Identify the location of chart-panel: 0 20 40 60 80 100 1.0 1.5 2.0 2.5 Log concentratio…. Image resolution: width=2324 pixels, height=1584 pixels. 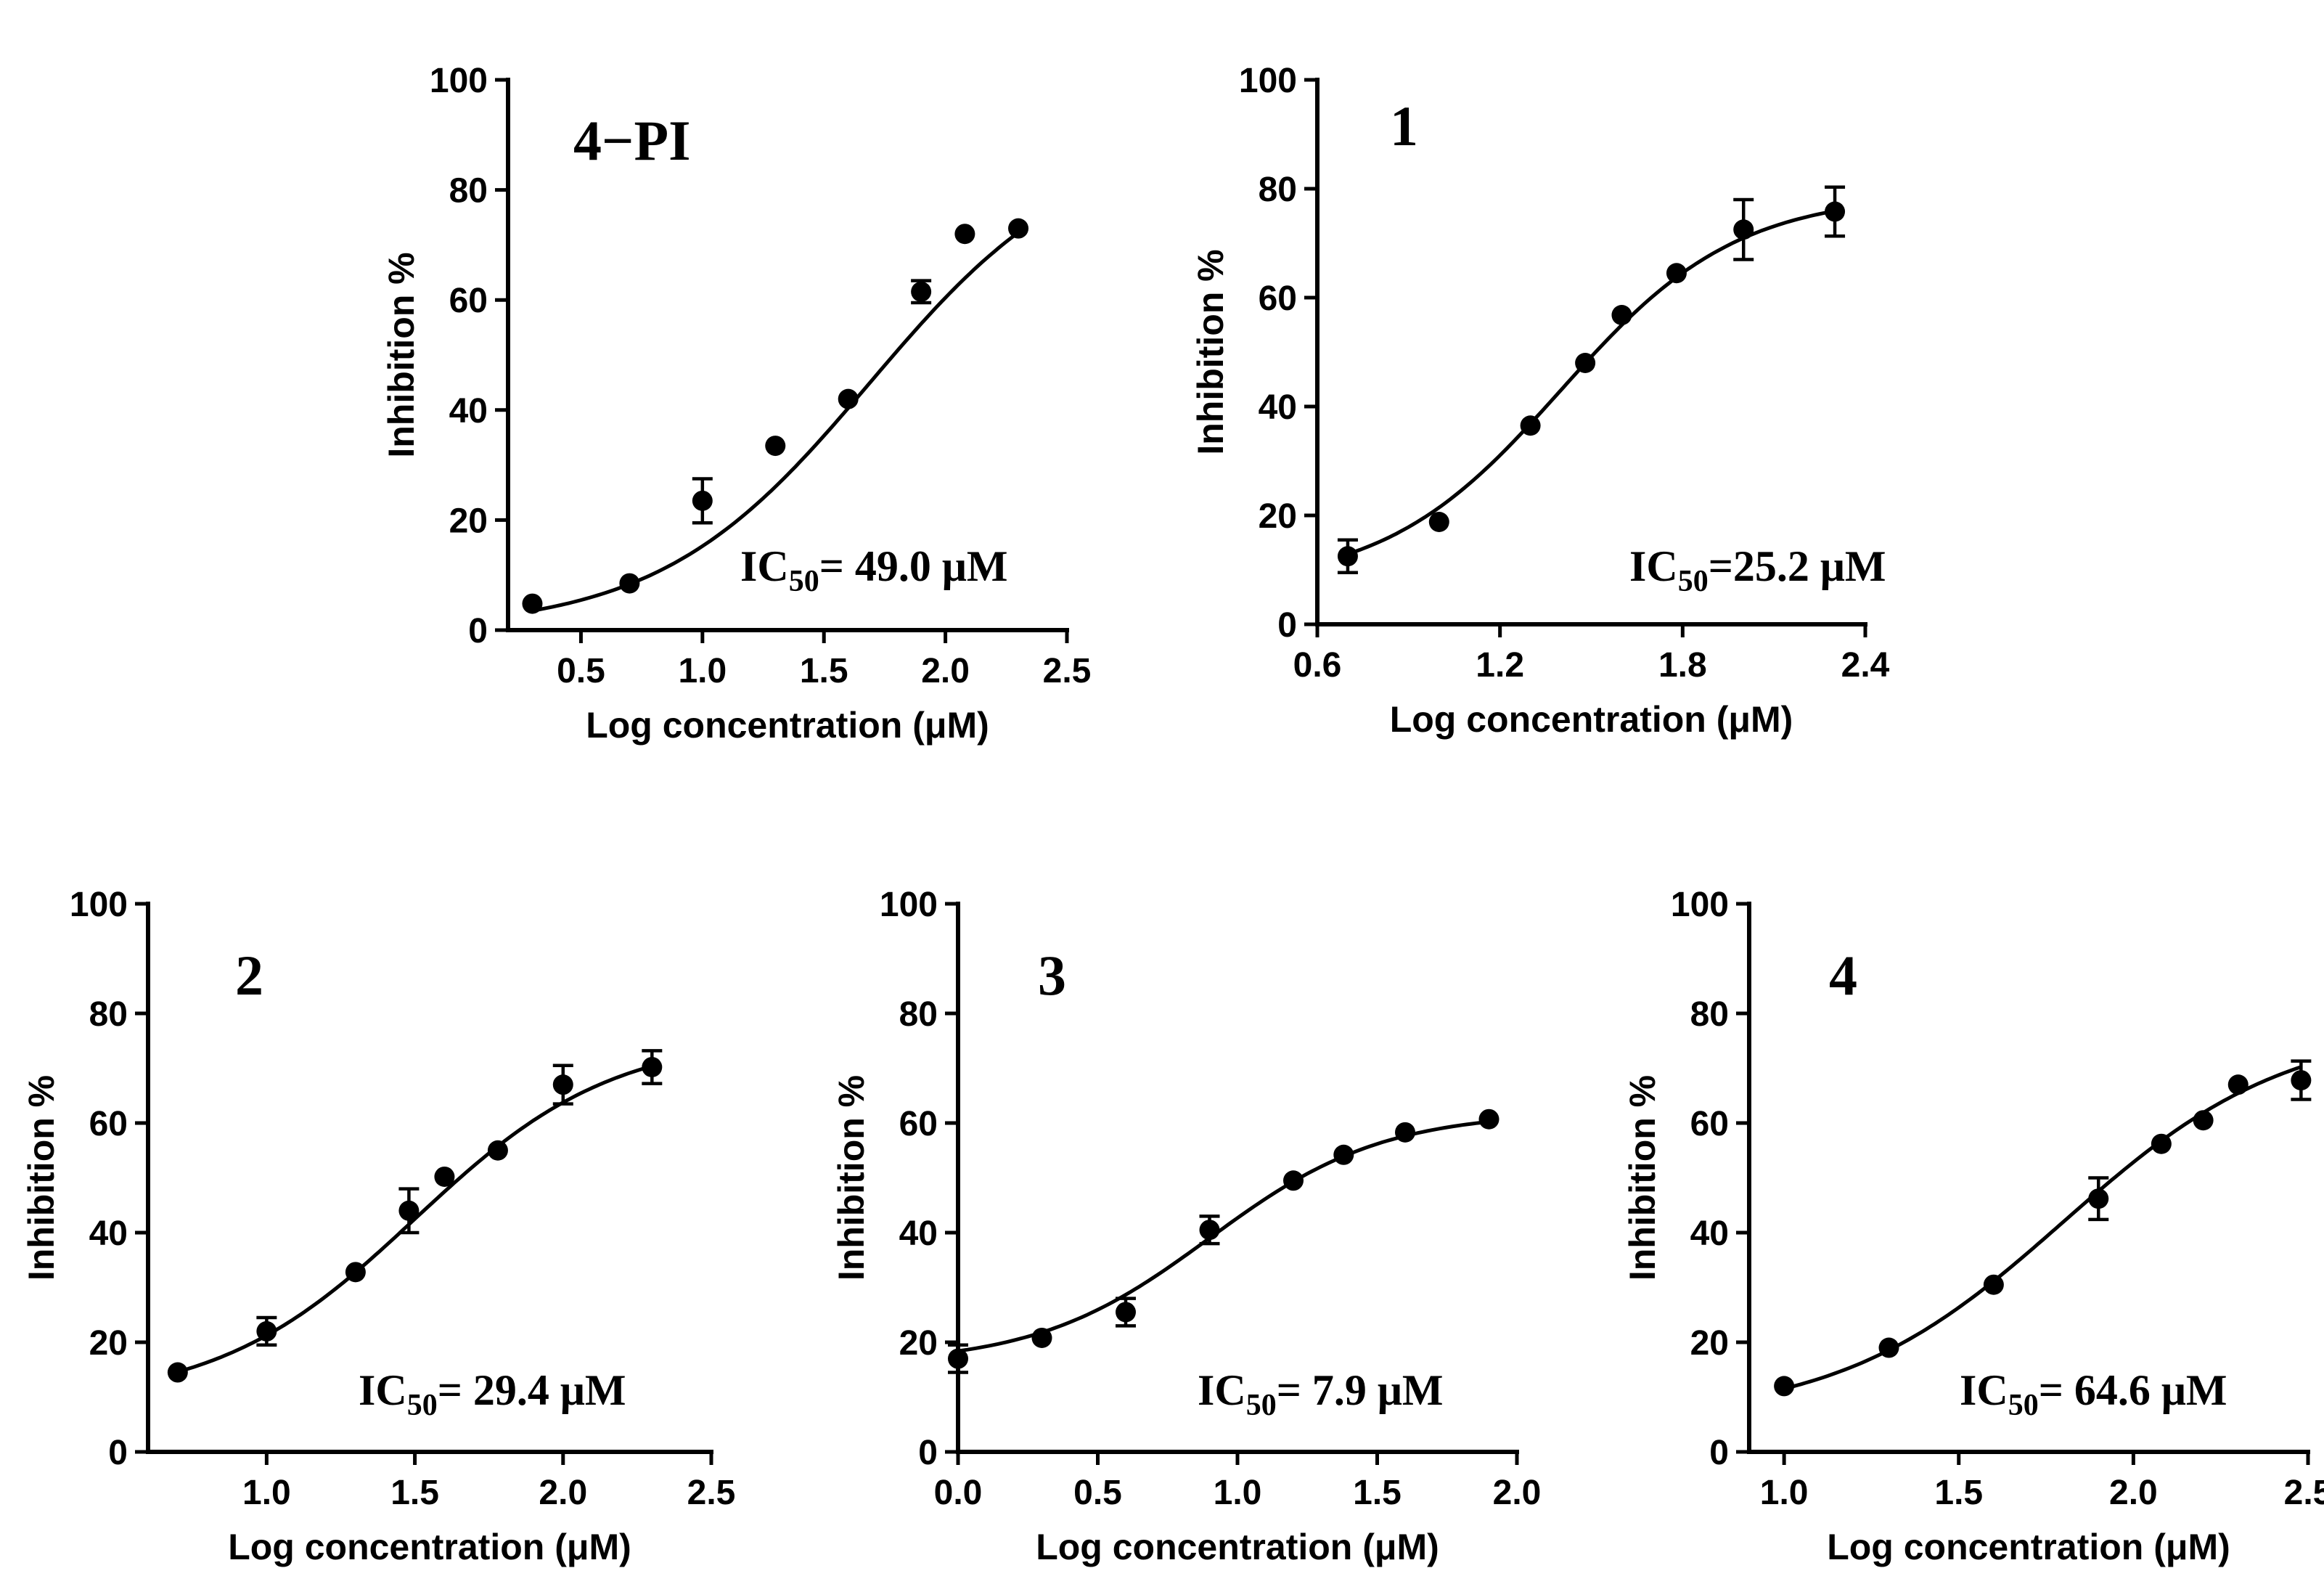
(1973, 1227).